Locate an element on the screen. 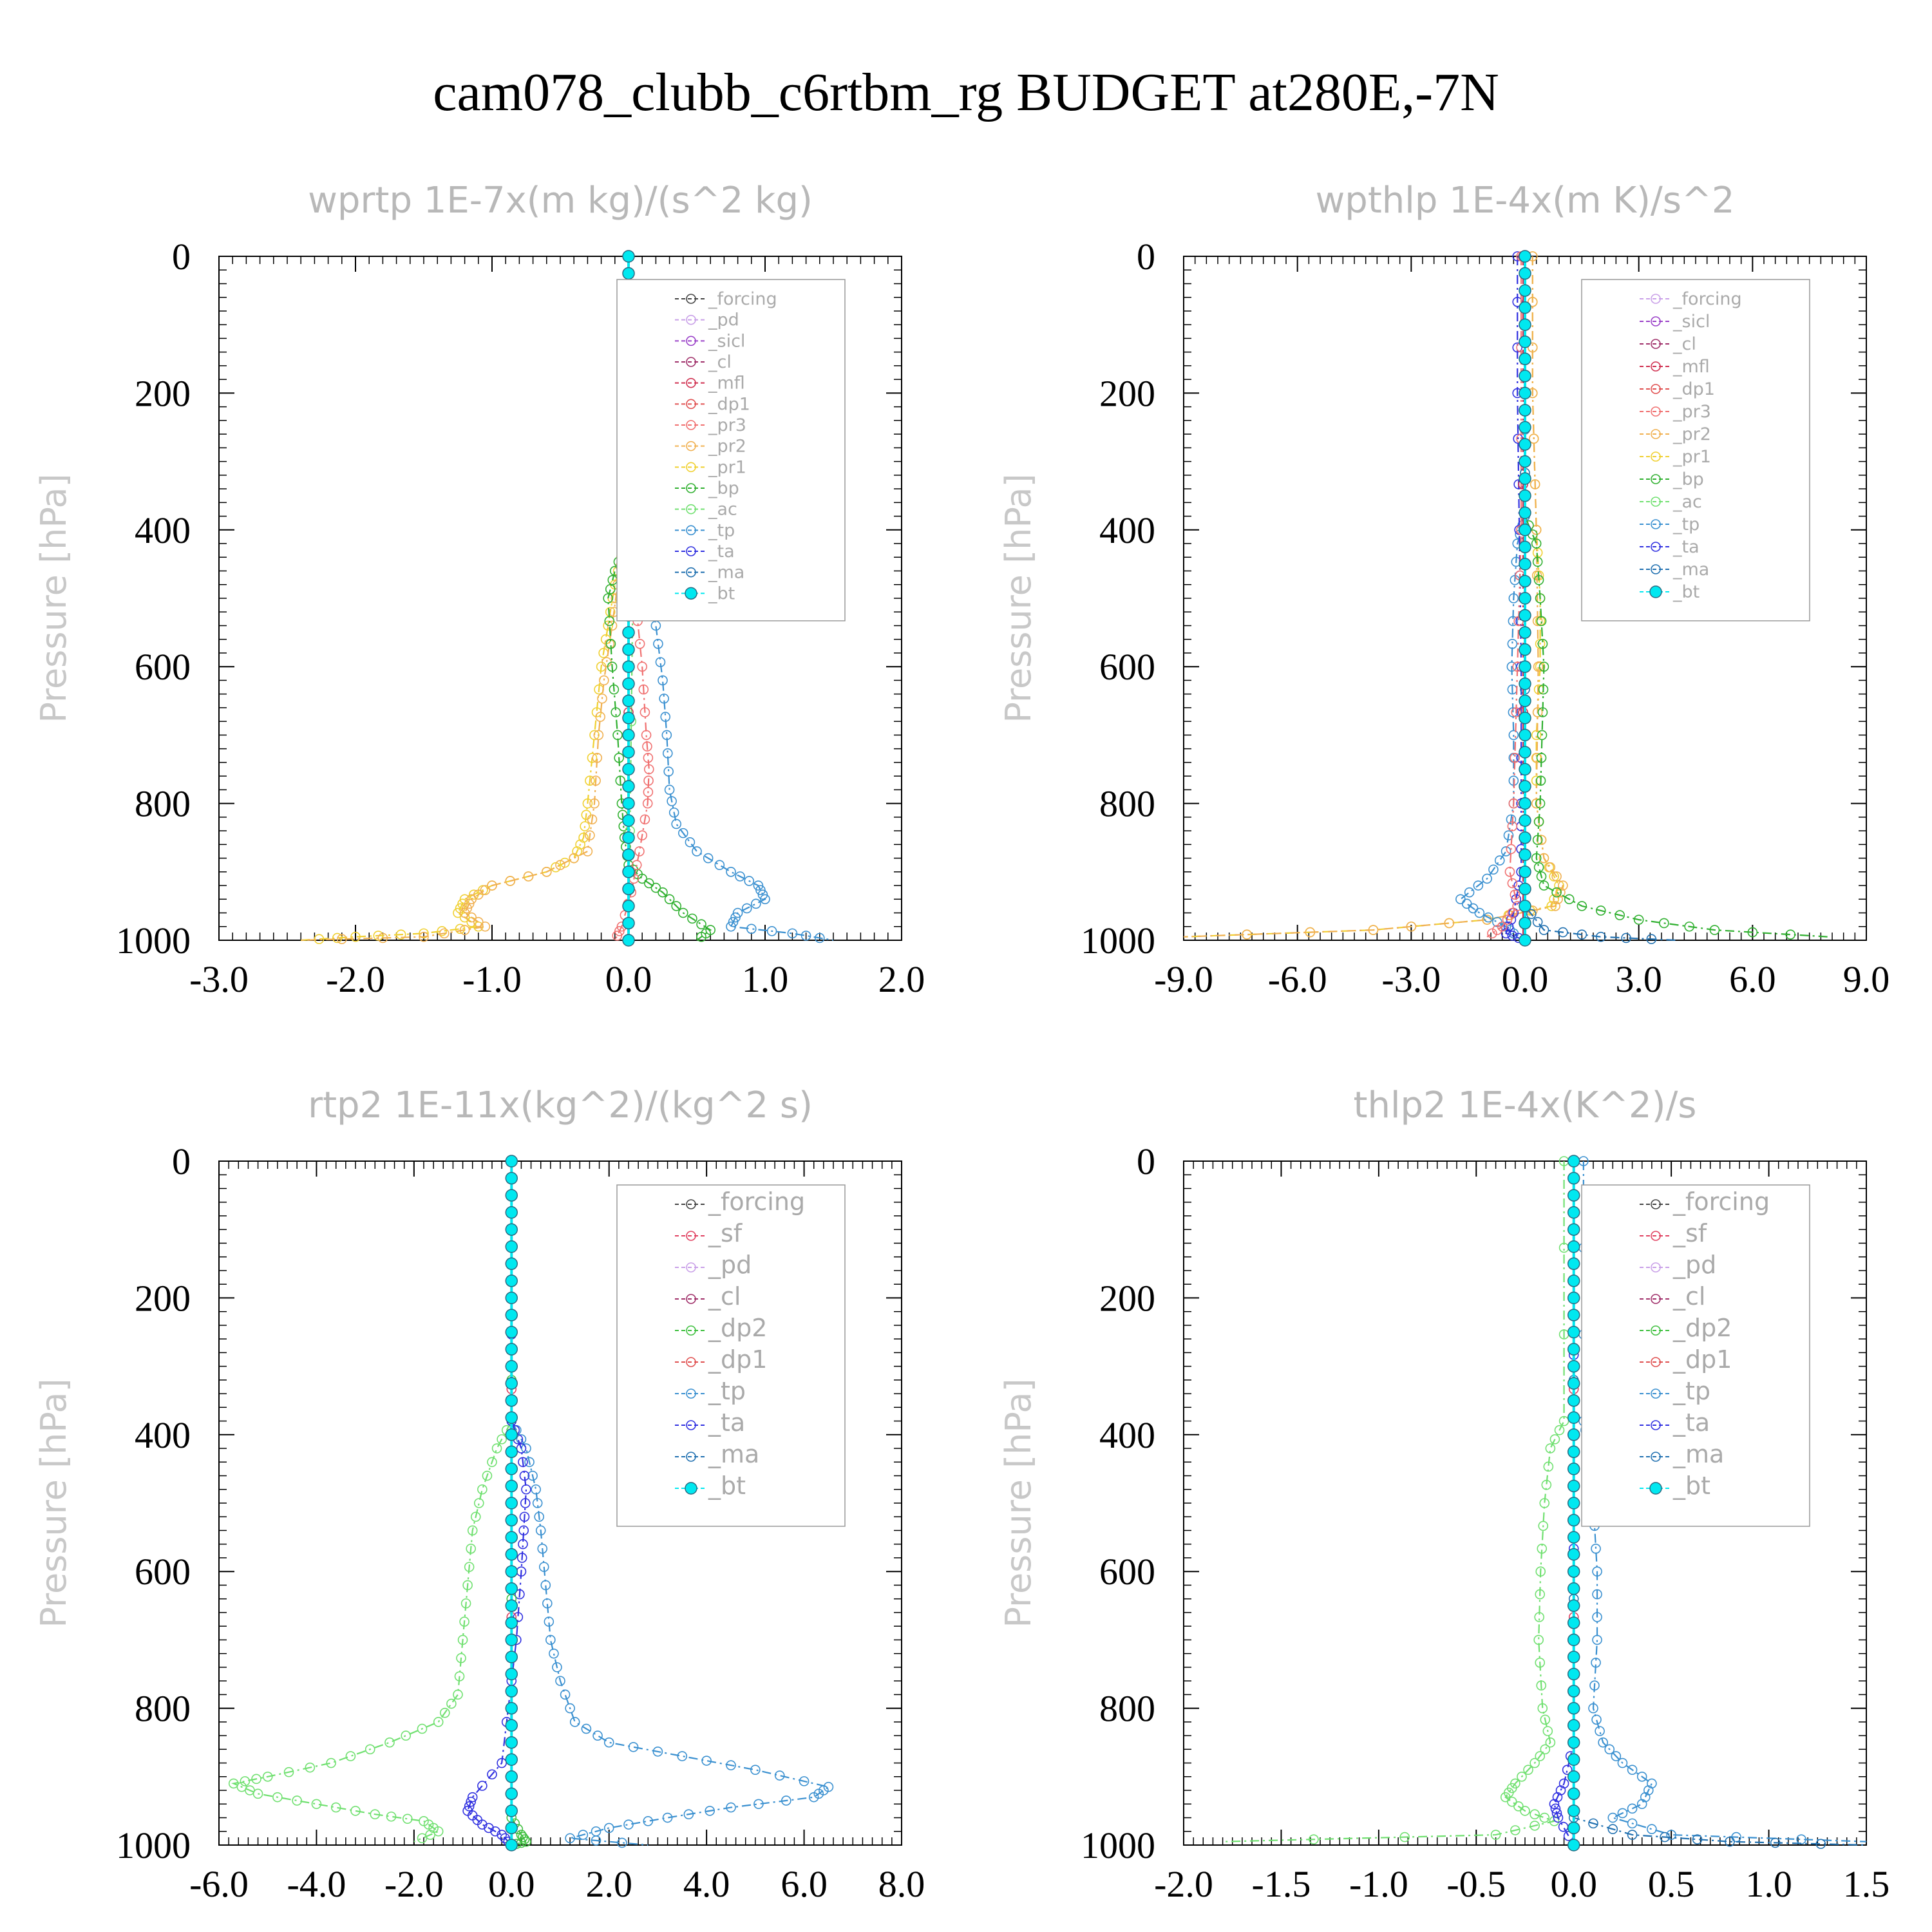 This screenshot has width=1932, height=1932. x-tick-label: 1.5 is located at coordinates (1867, 1884).